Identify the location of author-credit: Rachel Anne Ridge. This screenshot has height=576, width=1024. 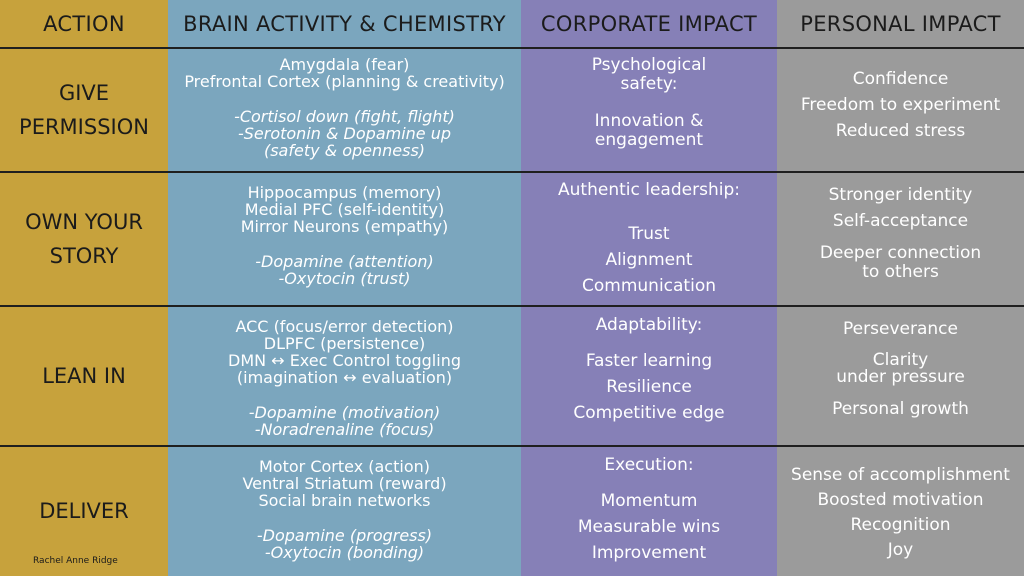
(75, 561).